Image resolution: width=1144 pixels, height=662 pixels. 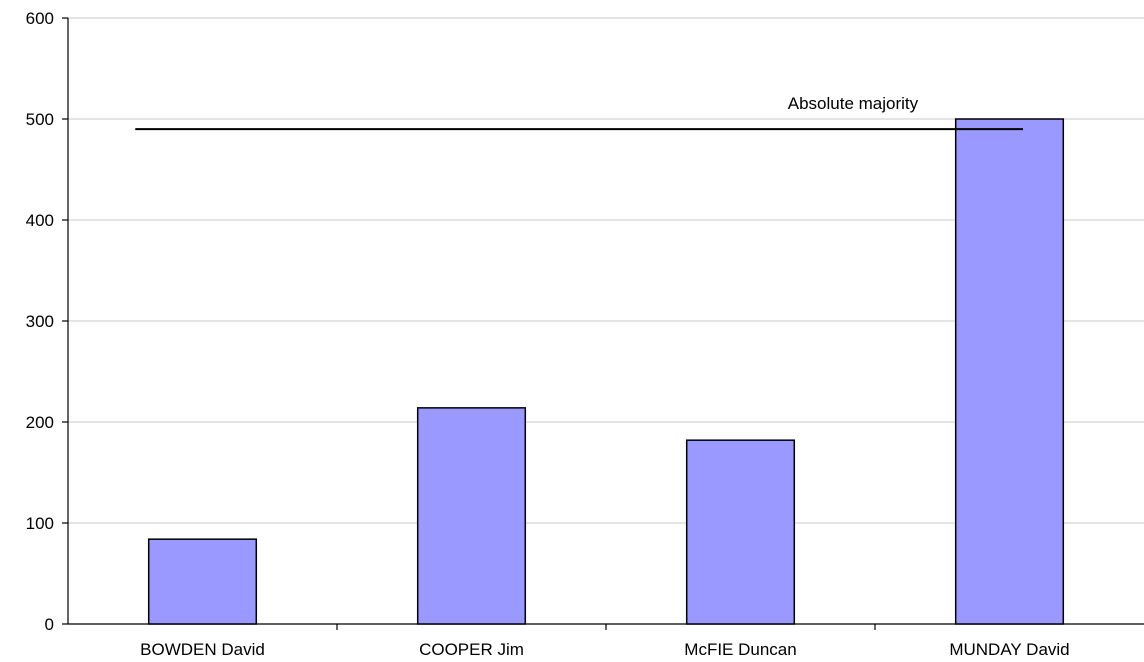 What do you see at coordinates (49, 624) in the screenshot?
I see `y-tick-label-0: 0` at bounding box center [49, 624].